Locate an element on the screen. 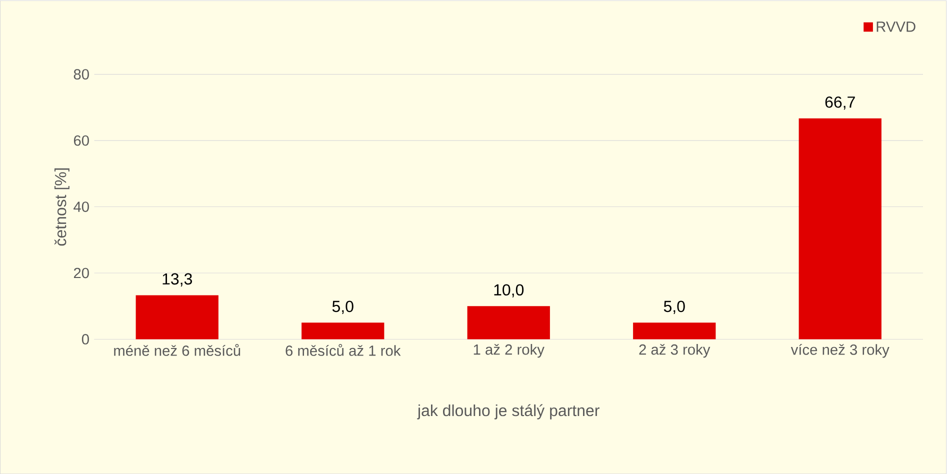  x-axis-title: jak dlouho je stálý partner is located at coordinates (508, 412).